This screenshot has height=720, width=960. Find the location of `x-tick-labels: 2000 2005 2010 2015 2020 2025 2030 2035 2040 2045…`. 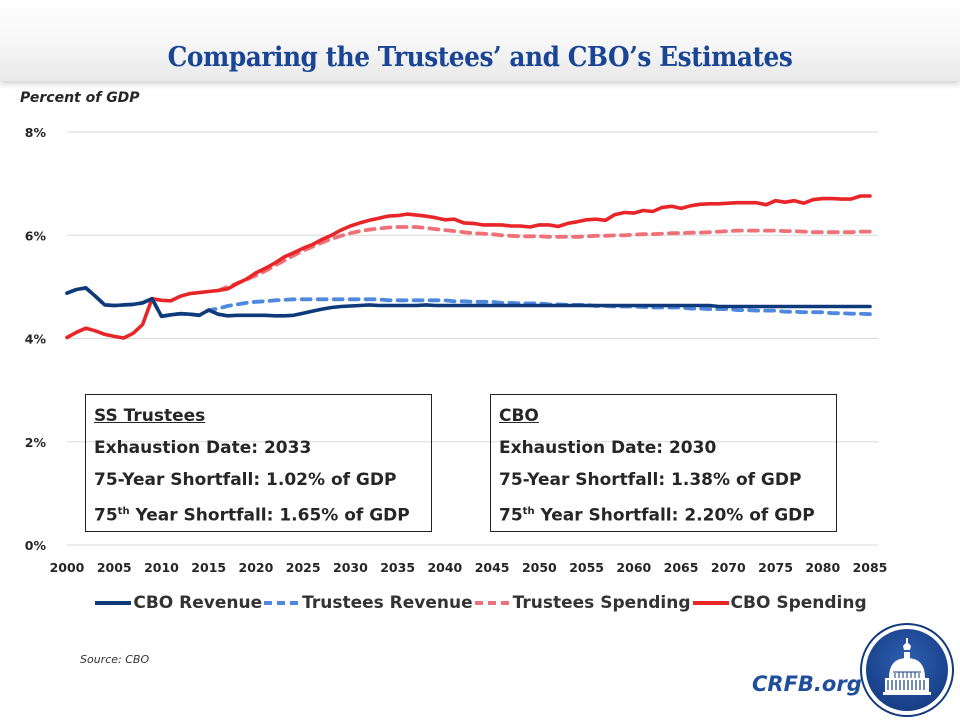

x-tick-labels: 2000 2005 2010 2015 2020 2025 2030 2035 2040 2045… is located at coordinates (469, 567).